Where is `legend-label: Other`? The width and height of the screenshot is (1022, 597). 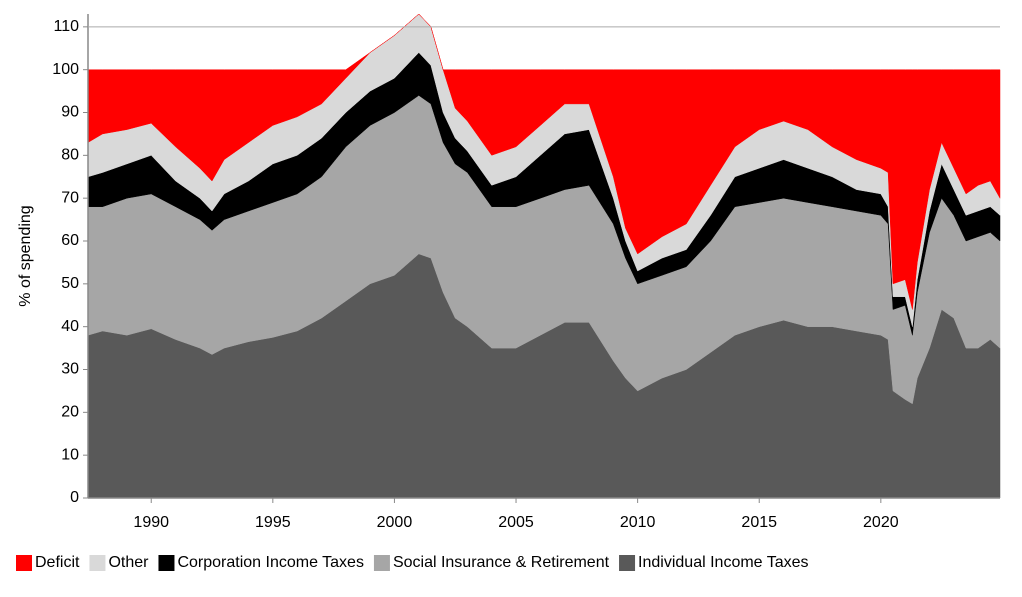 legend-label: Other is located at coordinates (128, 562).